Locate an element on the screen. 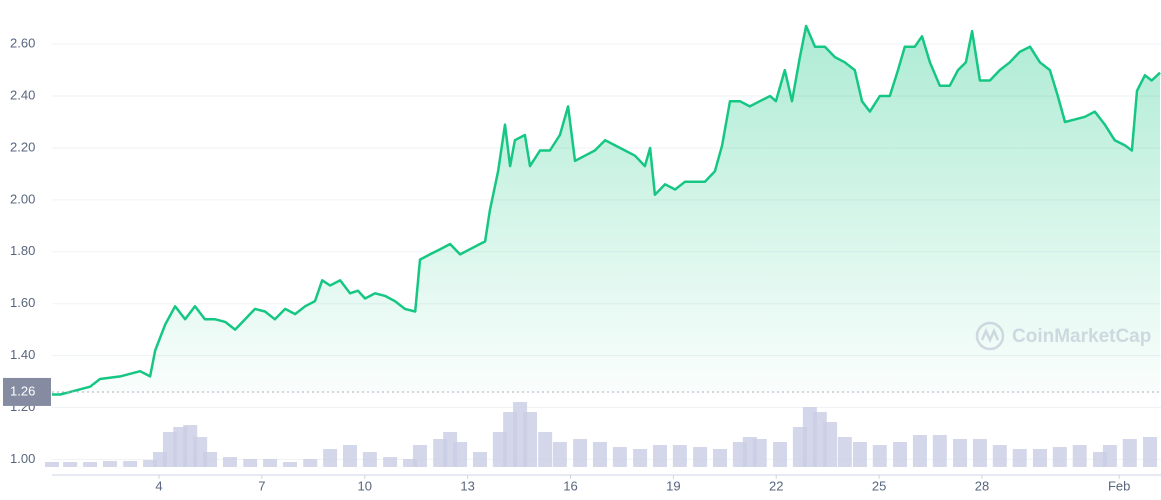 The height and width of the screenshot is (500, 1161). y-tick-label: 1.40 is located at coordinates (22, 354).